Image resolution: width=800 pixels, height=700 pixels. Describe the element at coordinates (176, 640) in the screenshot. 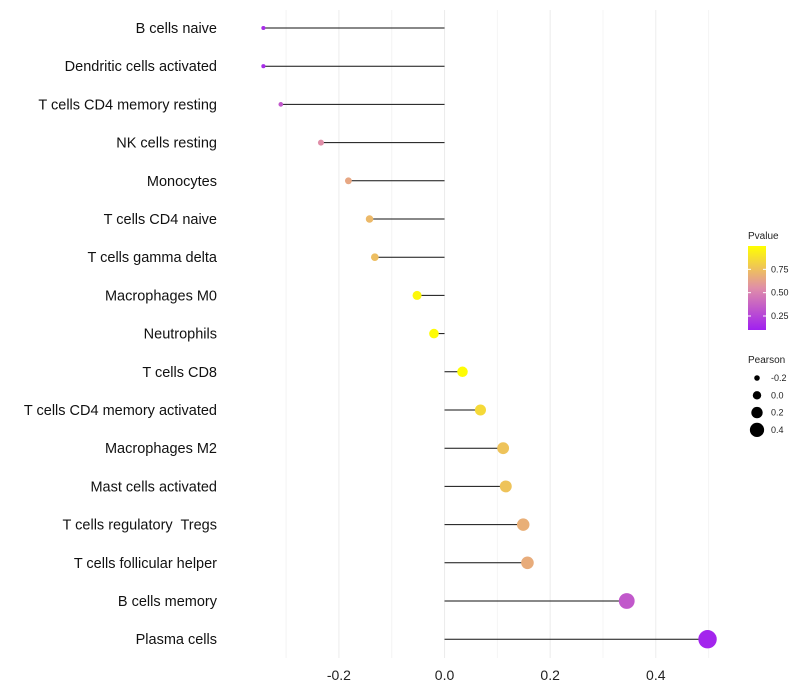

I see `y-tick-label: Plasma cells` at that location.